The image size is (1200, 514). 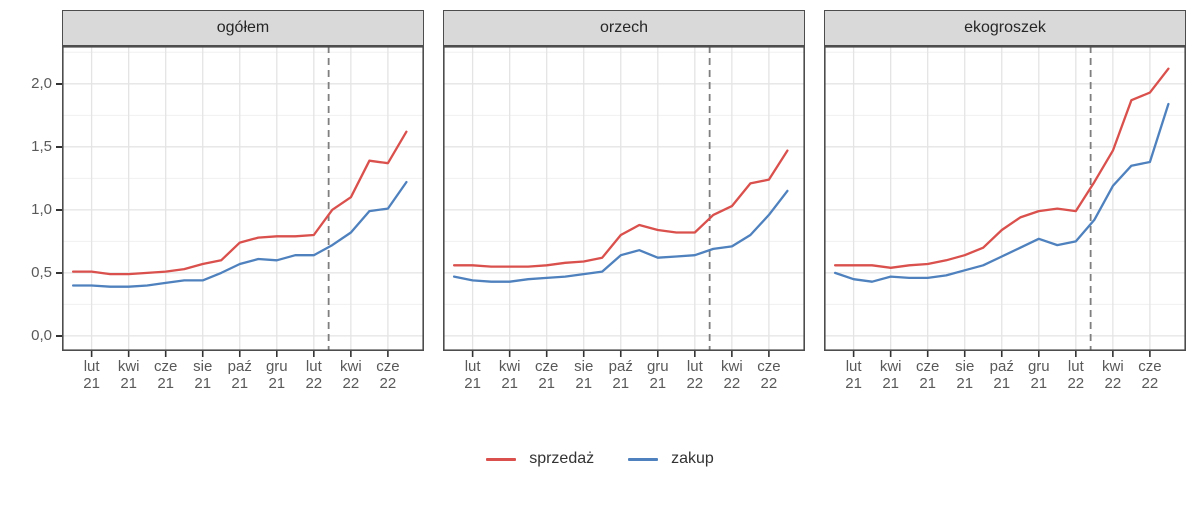 I want to click on y-tick-label: 2,0, so click(x=41, y=83).